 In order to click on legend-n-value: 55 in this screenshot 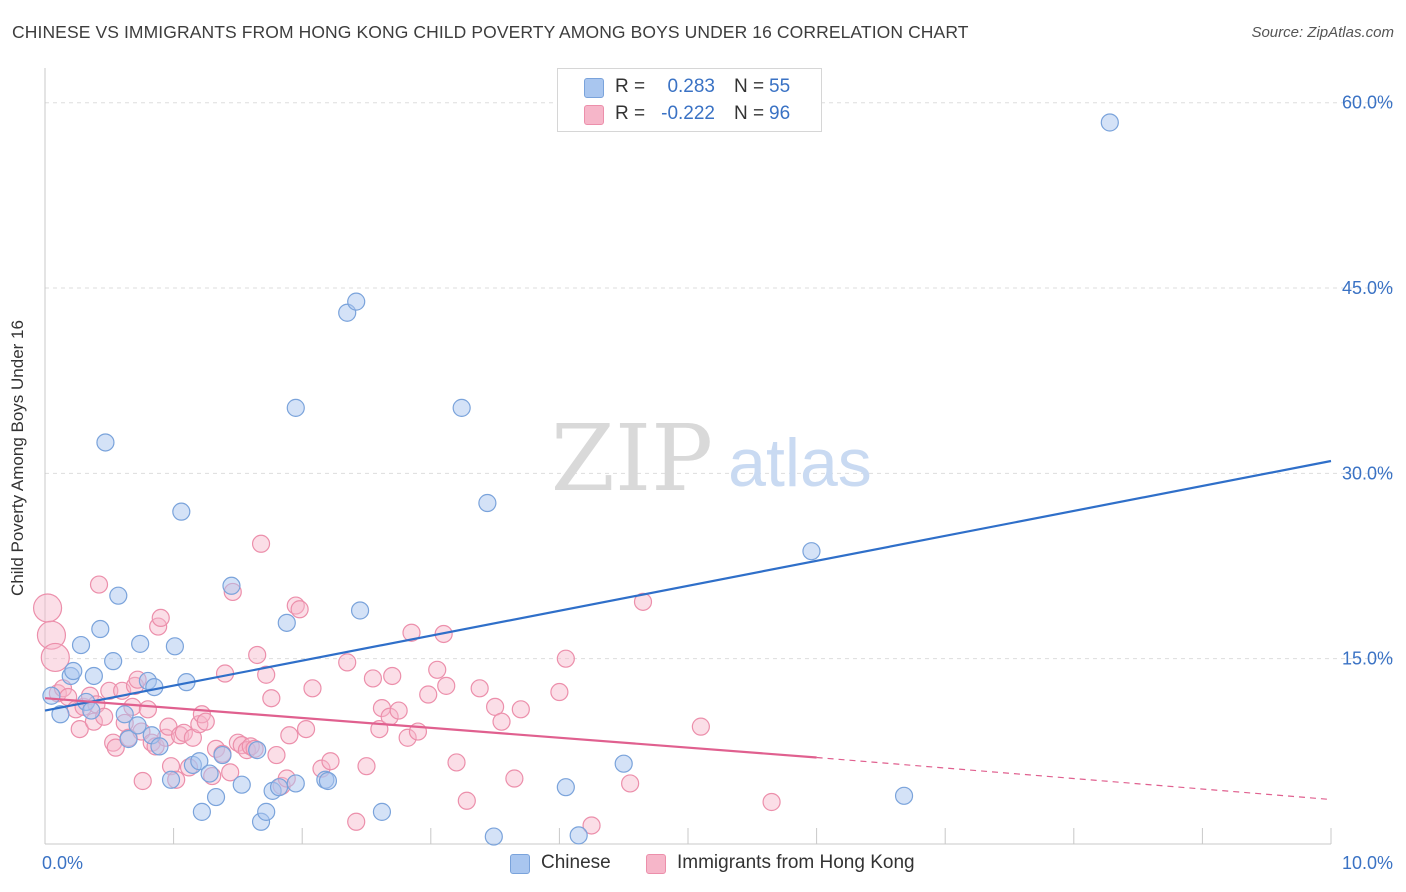, I will do `click(780, 86)`.